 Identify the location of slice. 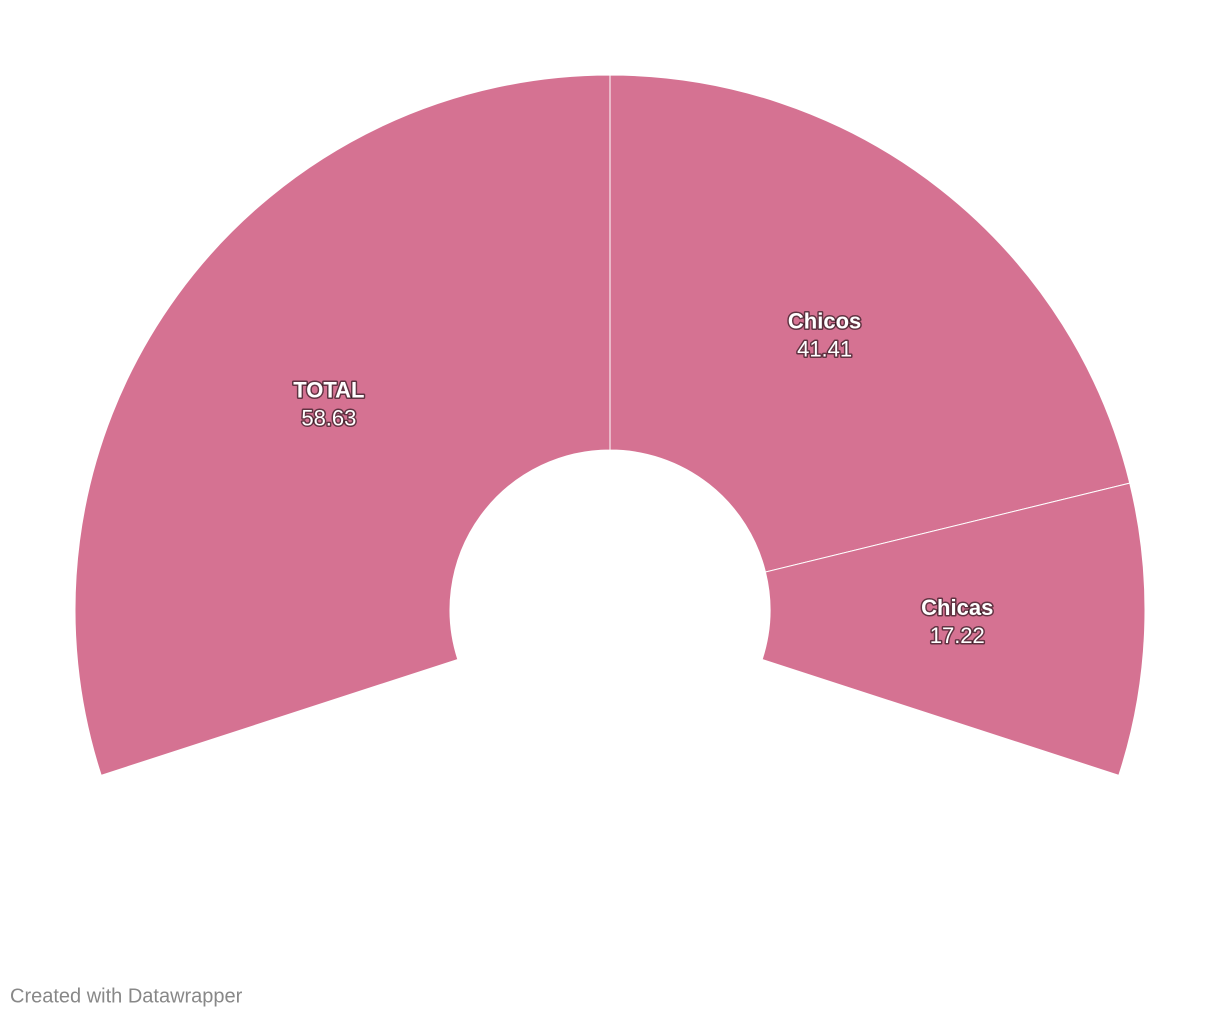
(953, 629).